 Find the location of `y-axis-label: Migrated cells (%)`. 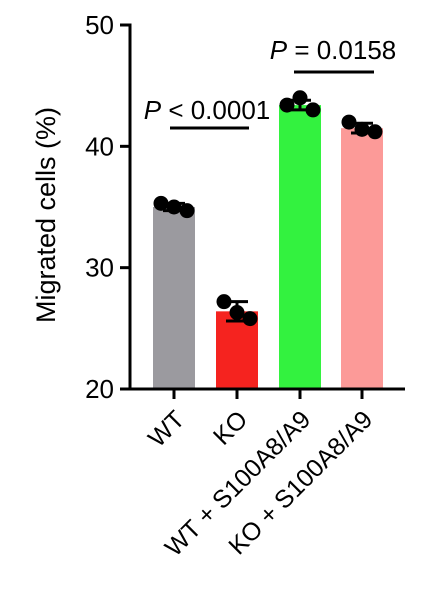

y-axis-label: Migrated cells (%) is located at coordinates (46, 215).